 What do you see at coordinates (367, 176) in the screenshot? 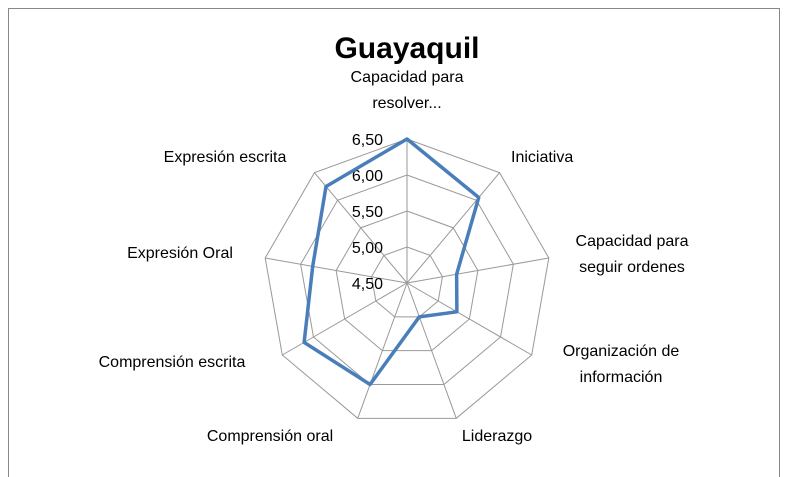
I see `y-tick-label: 6,00` at bounding box center [367, 176].